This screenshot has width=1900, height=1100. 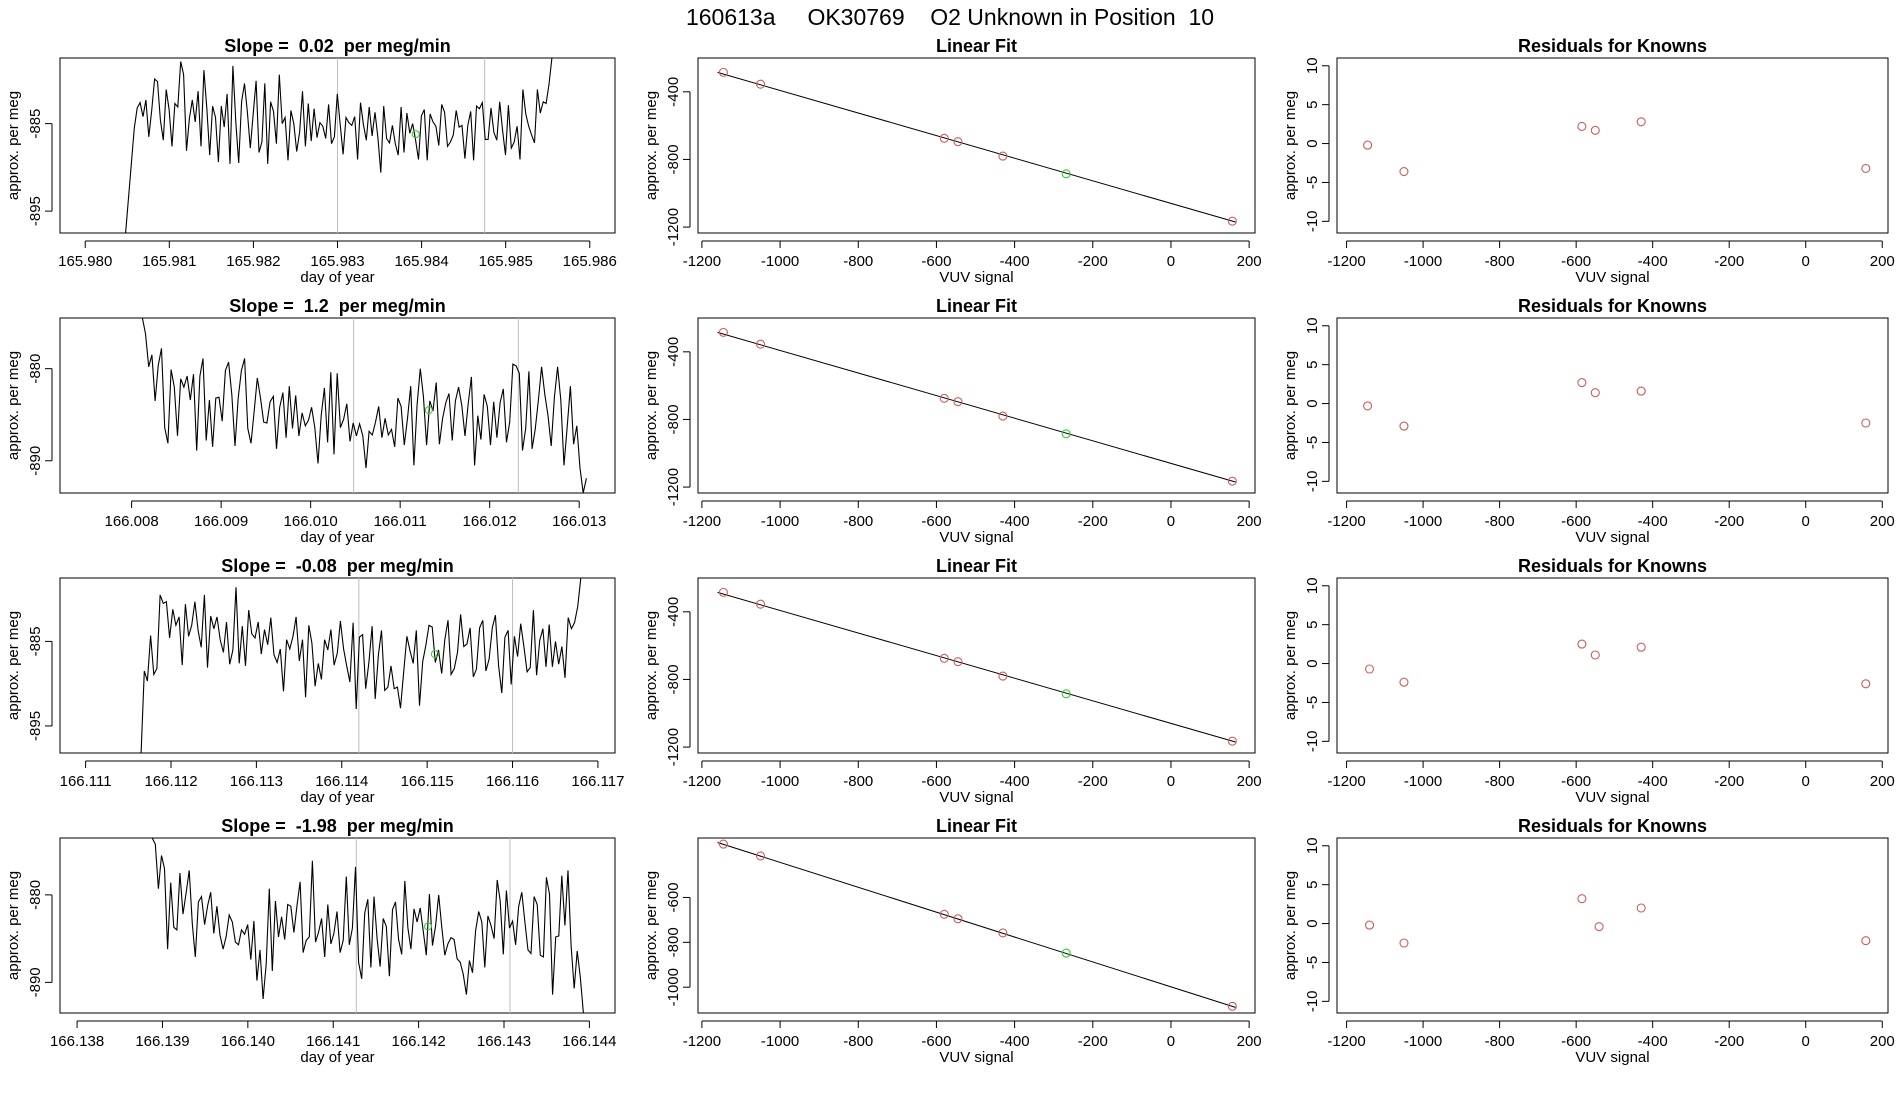 I want to click on x-tick-label: 166.012, so click(x=490, y=521).